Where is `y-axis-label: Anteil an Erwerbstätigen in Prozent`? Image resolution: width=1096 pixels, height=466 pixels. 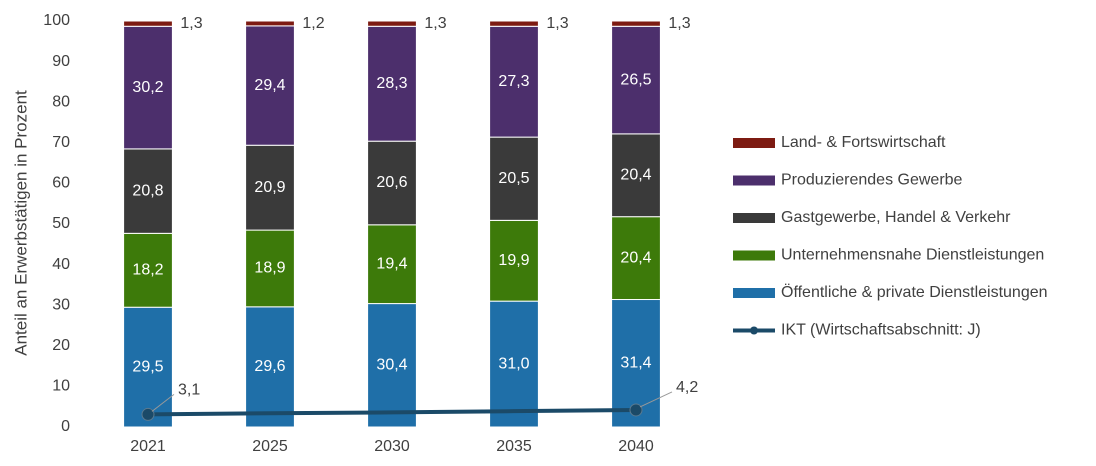
y-axis-label: Anteil an Erwerbstätigen in Prozent is located at coordinates (20, 223).